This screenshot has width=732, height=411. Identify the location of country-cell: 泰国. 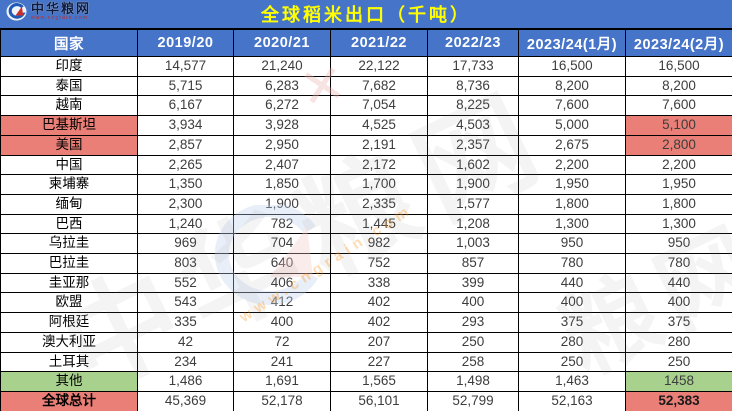
(69, 86).